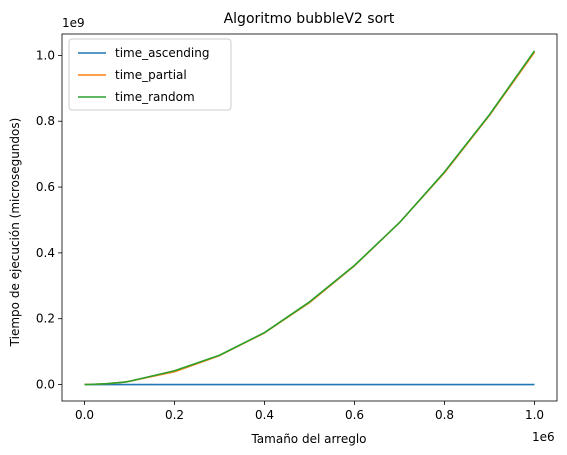 The image size is (567, 455). Describe the element at coordinates (45, 319) in the screenshot. I see `y-tick-label: 0.2` at that location.